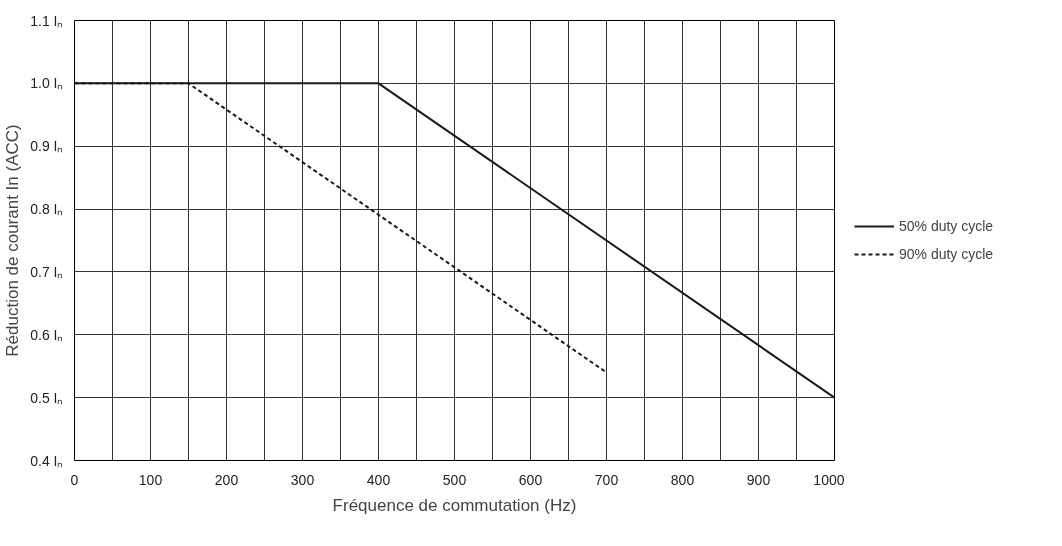  I want to click on legend-label: 50% duty cycle, so click(946, 226).